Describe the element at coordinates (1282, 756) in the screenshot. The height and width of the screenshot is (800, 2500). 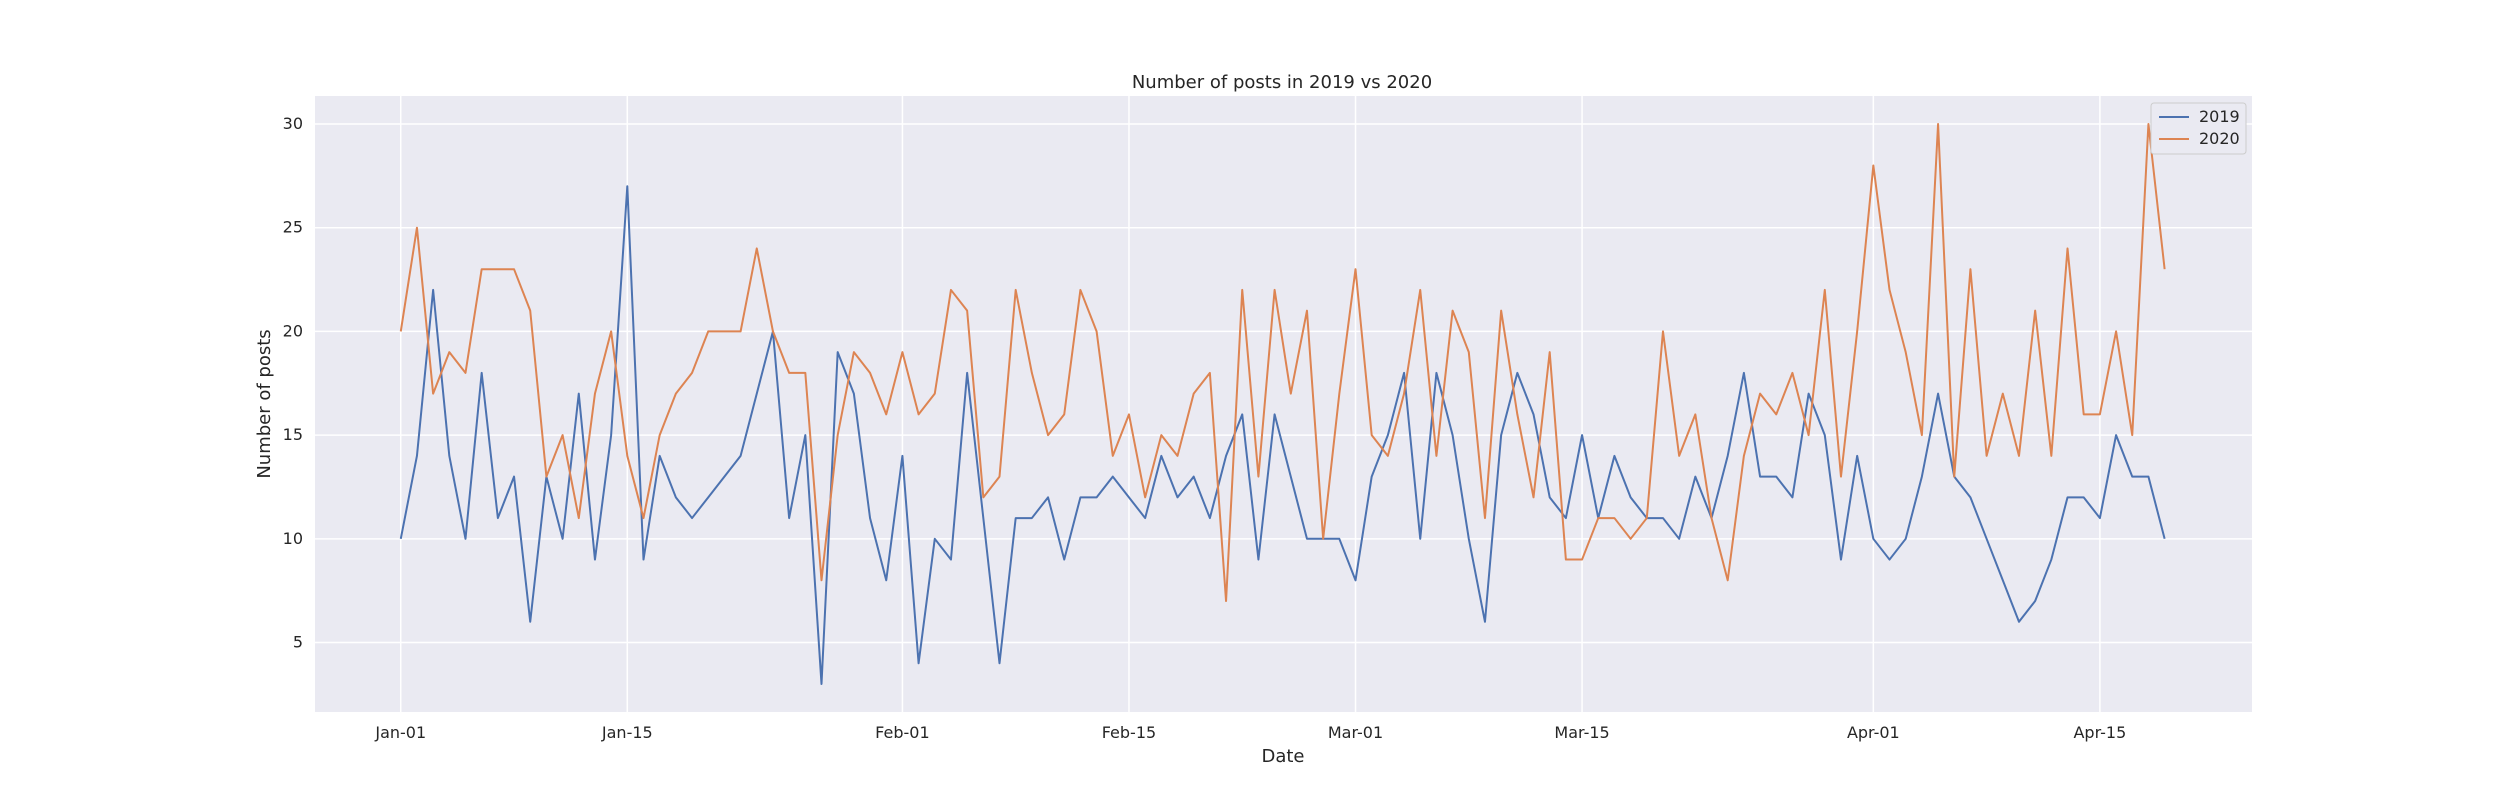
I see `x-axis-title: Date` at that location.